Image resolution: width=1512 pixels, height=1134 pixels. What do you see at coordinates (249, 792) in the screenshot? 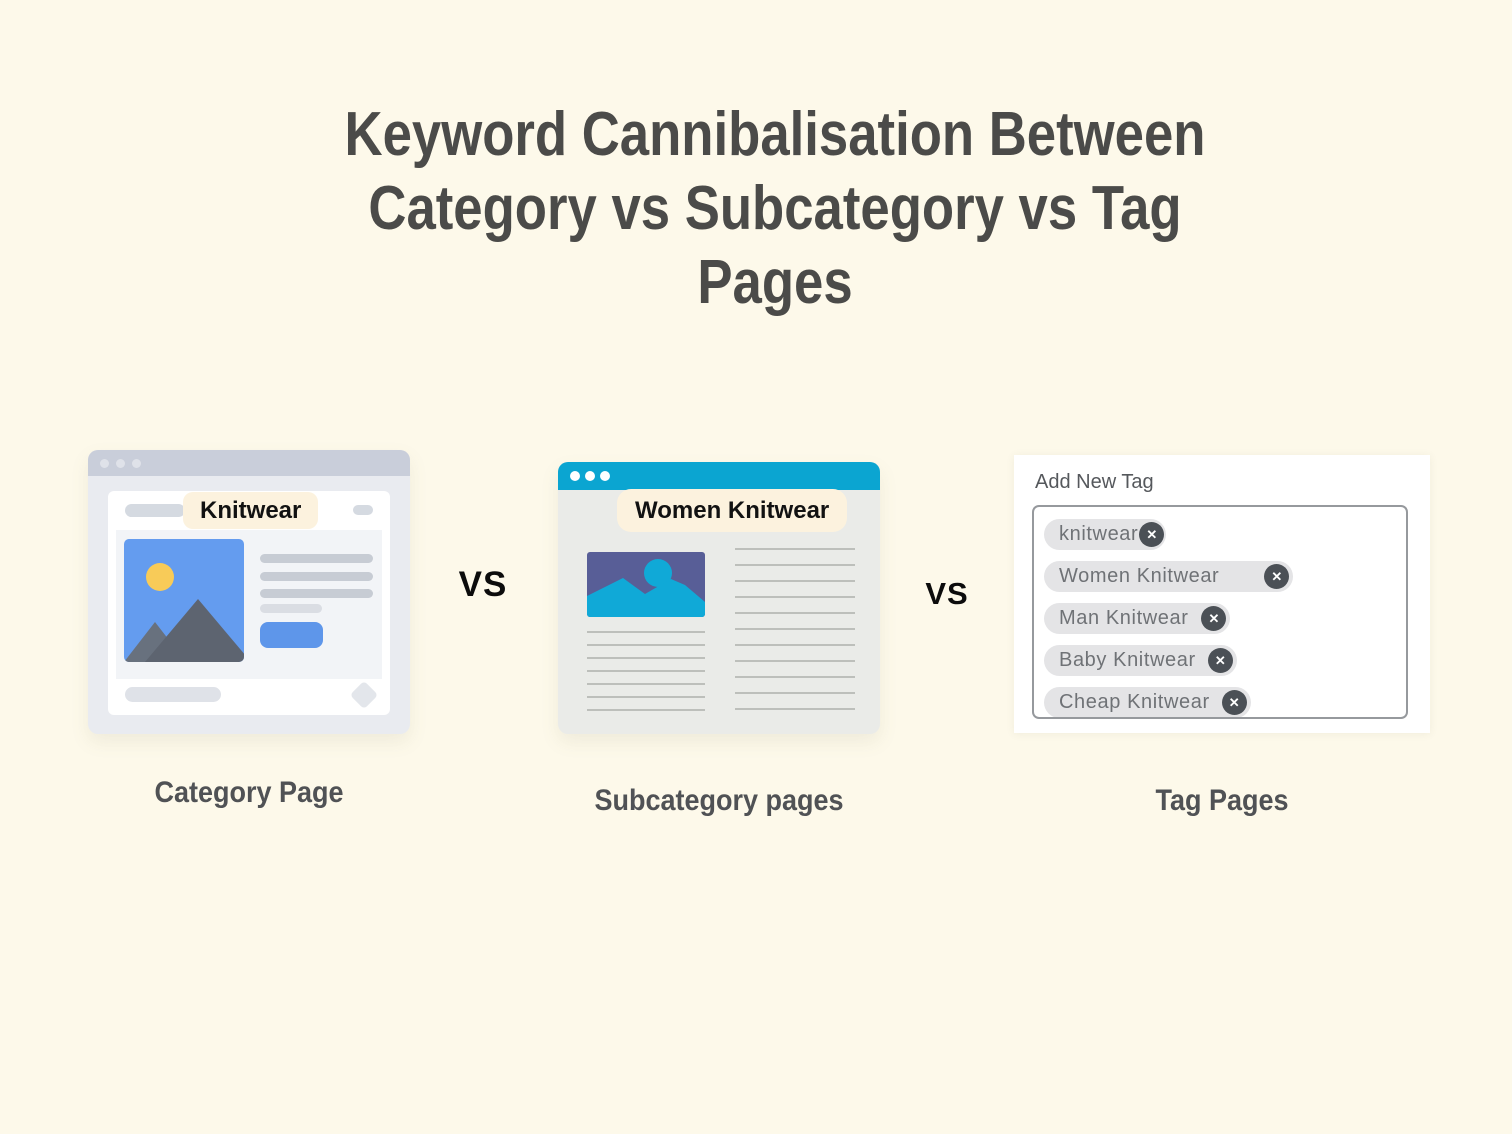
I see `category-page-caption: Category Page` at bounding box center [249, 792].